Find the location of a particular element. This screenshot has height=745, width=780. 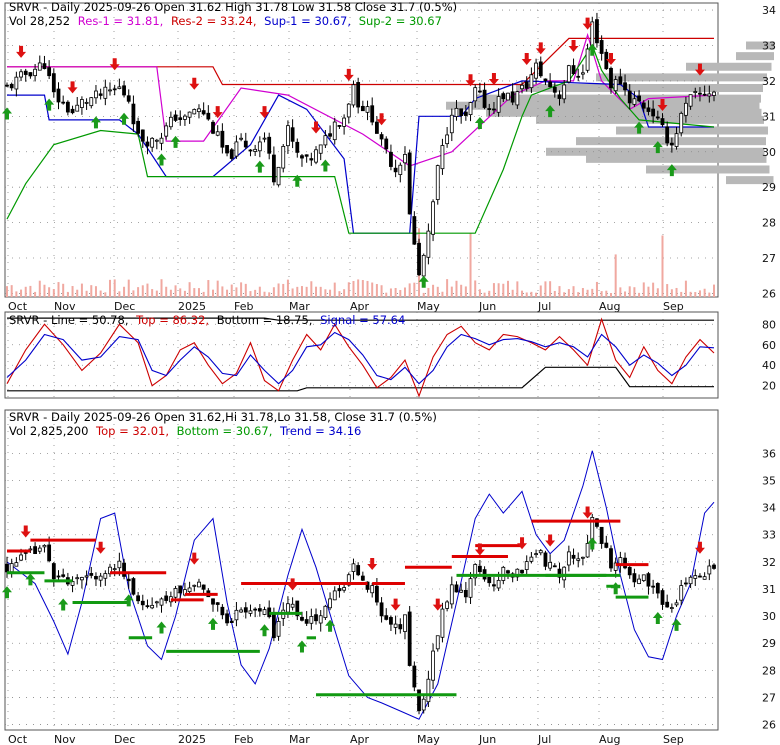

x-tick-label: Apr is located at coordinates (360, 739).